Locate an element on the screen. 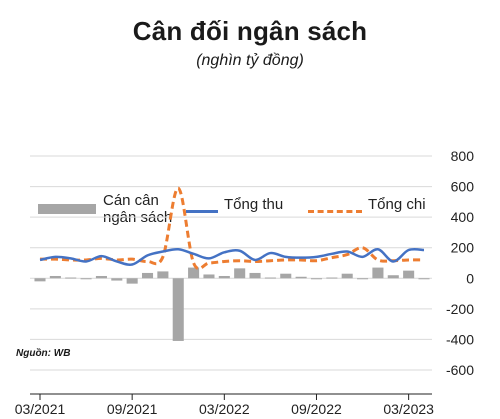 The width and height of the screenshot is (500, 419). y-tick-label: 200 is located at coordinates (463, 248).